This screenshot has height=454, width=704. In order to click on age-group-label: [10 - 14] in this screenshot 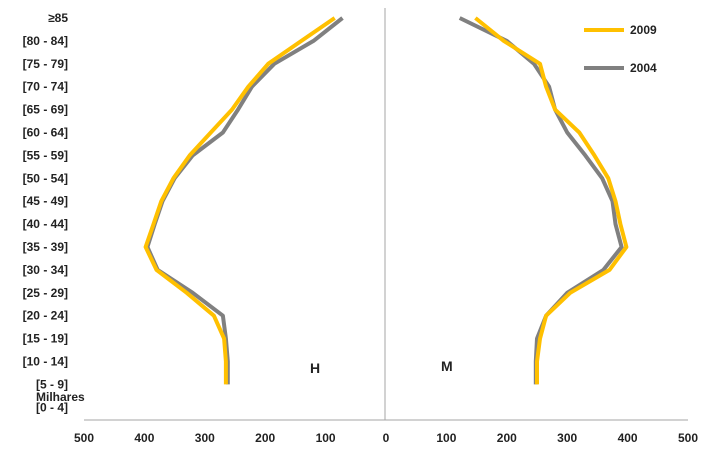, I will do `click(45, 362)`.